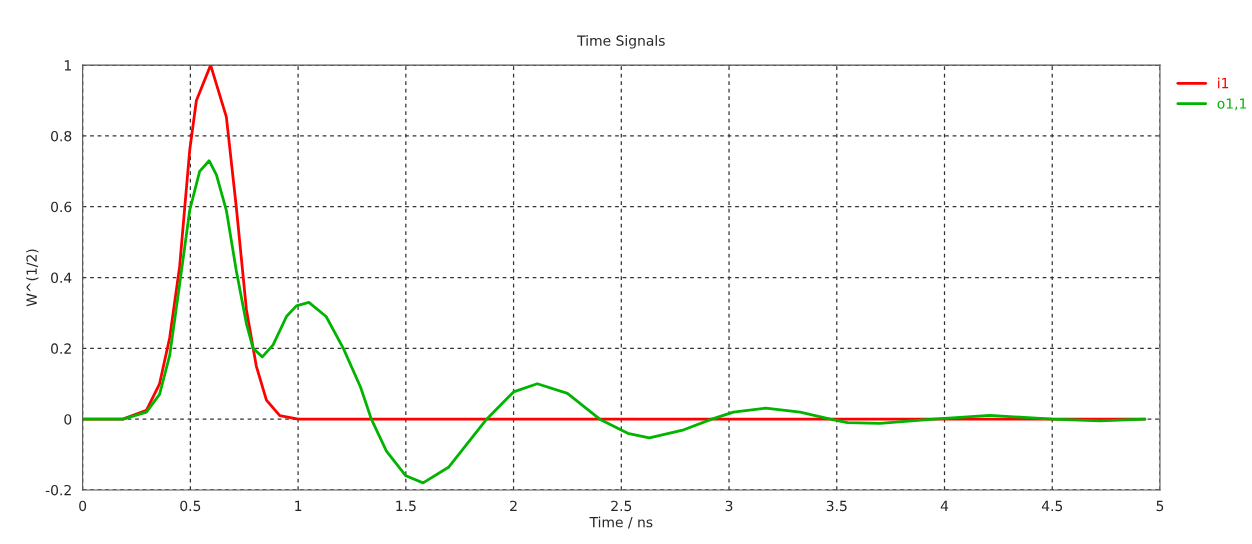 The image size is (1252, 544). What do you see at coordinates (1232, 104) in the screenshot?
I see `legend-label: o1,1` at bounding box center [1232, 104].